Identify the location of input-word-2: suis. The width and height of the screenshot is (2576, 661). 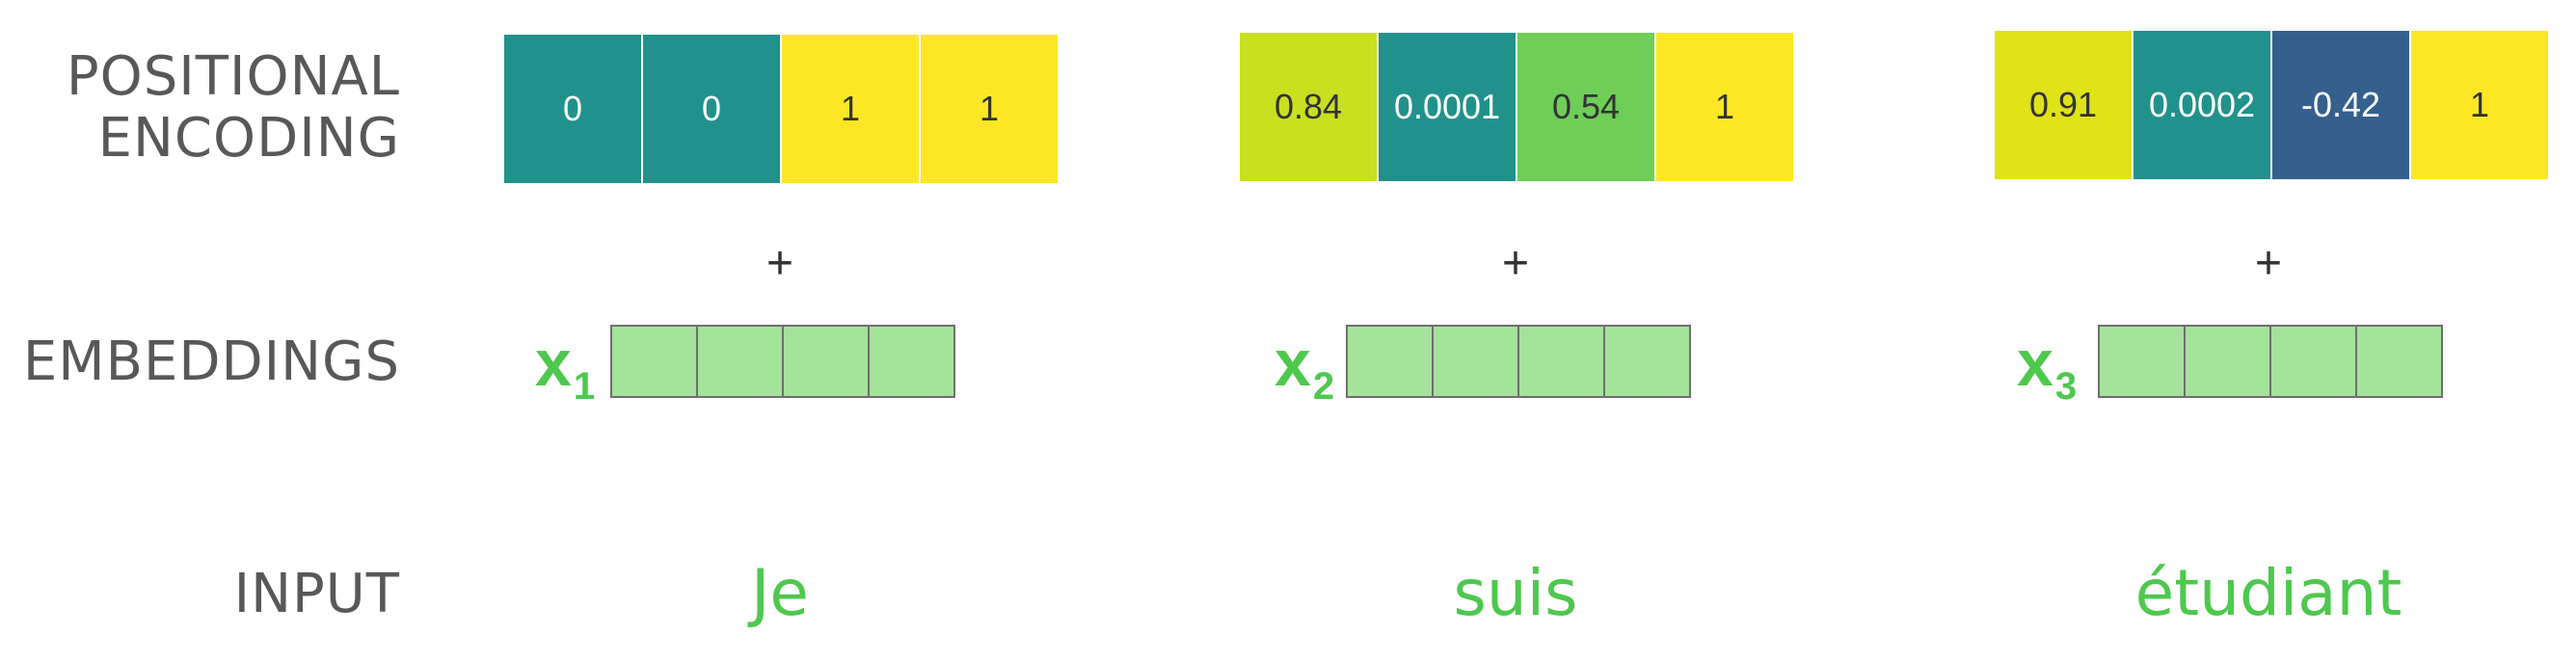
(1515, 593).